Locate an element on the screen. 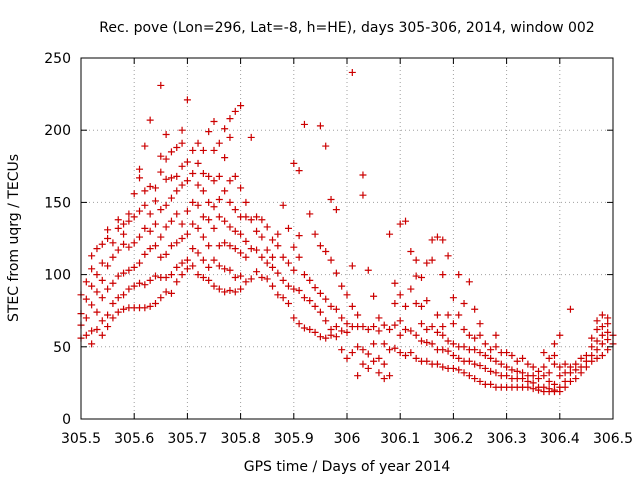  y-tick-label: 50 is located at coordinates (62, 348).